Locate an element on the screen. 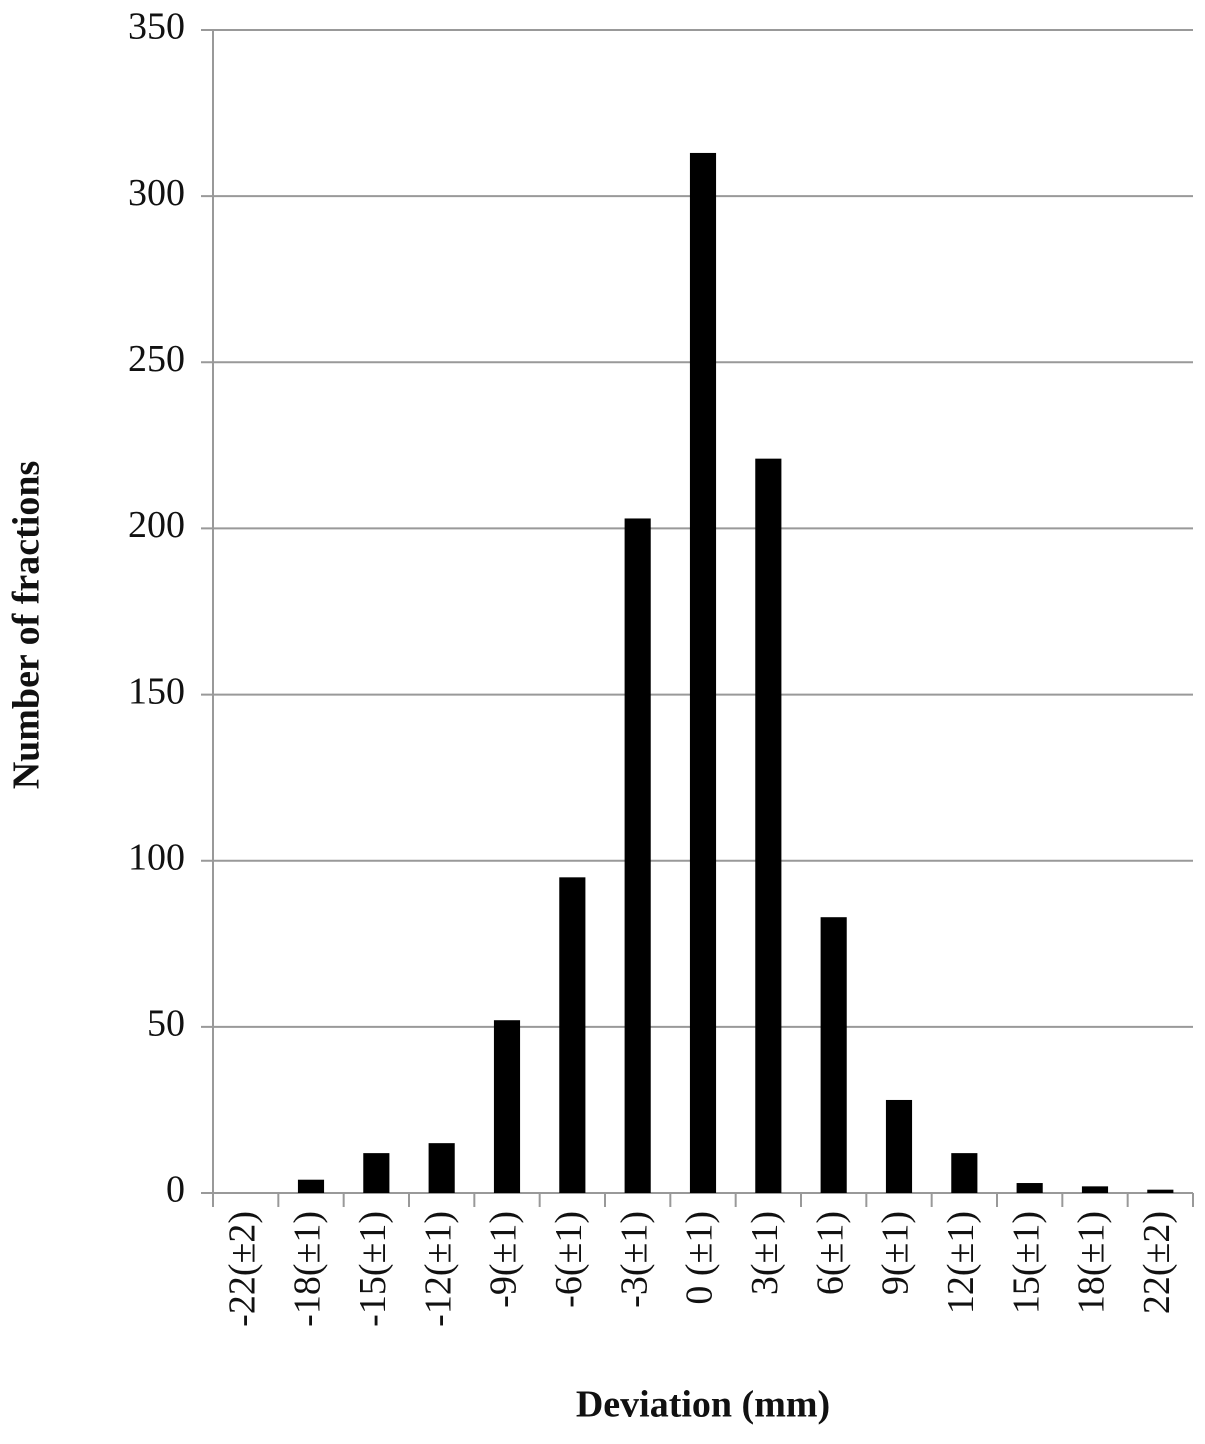 This screenshot has height=1444, width=1205. x-tick-label: -12(±1) is located at coordinates (438, 1269).